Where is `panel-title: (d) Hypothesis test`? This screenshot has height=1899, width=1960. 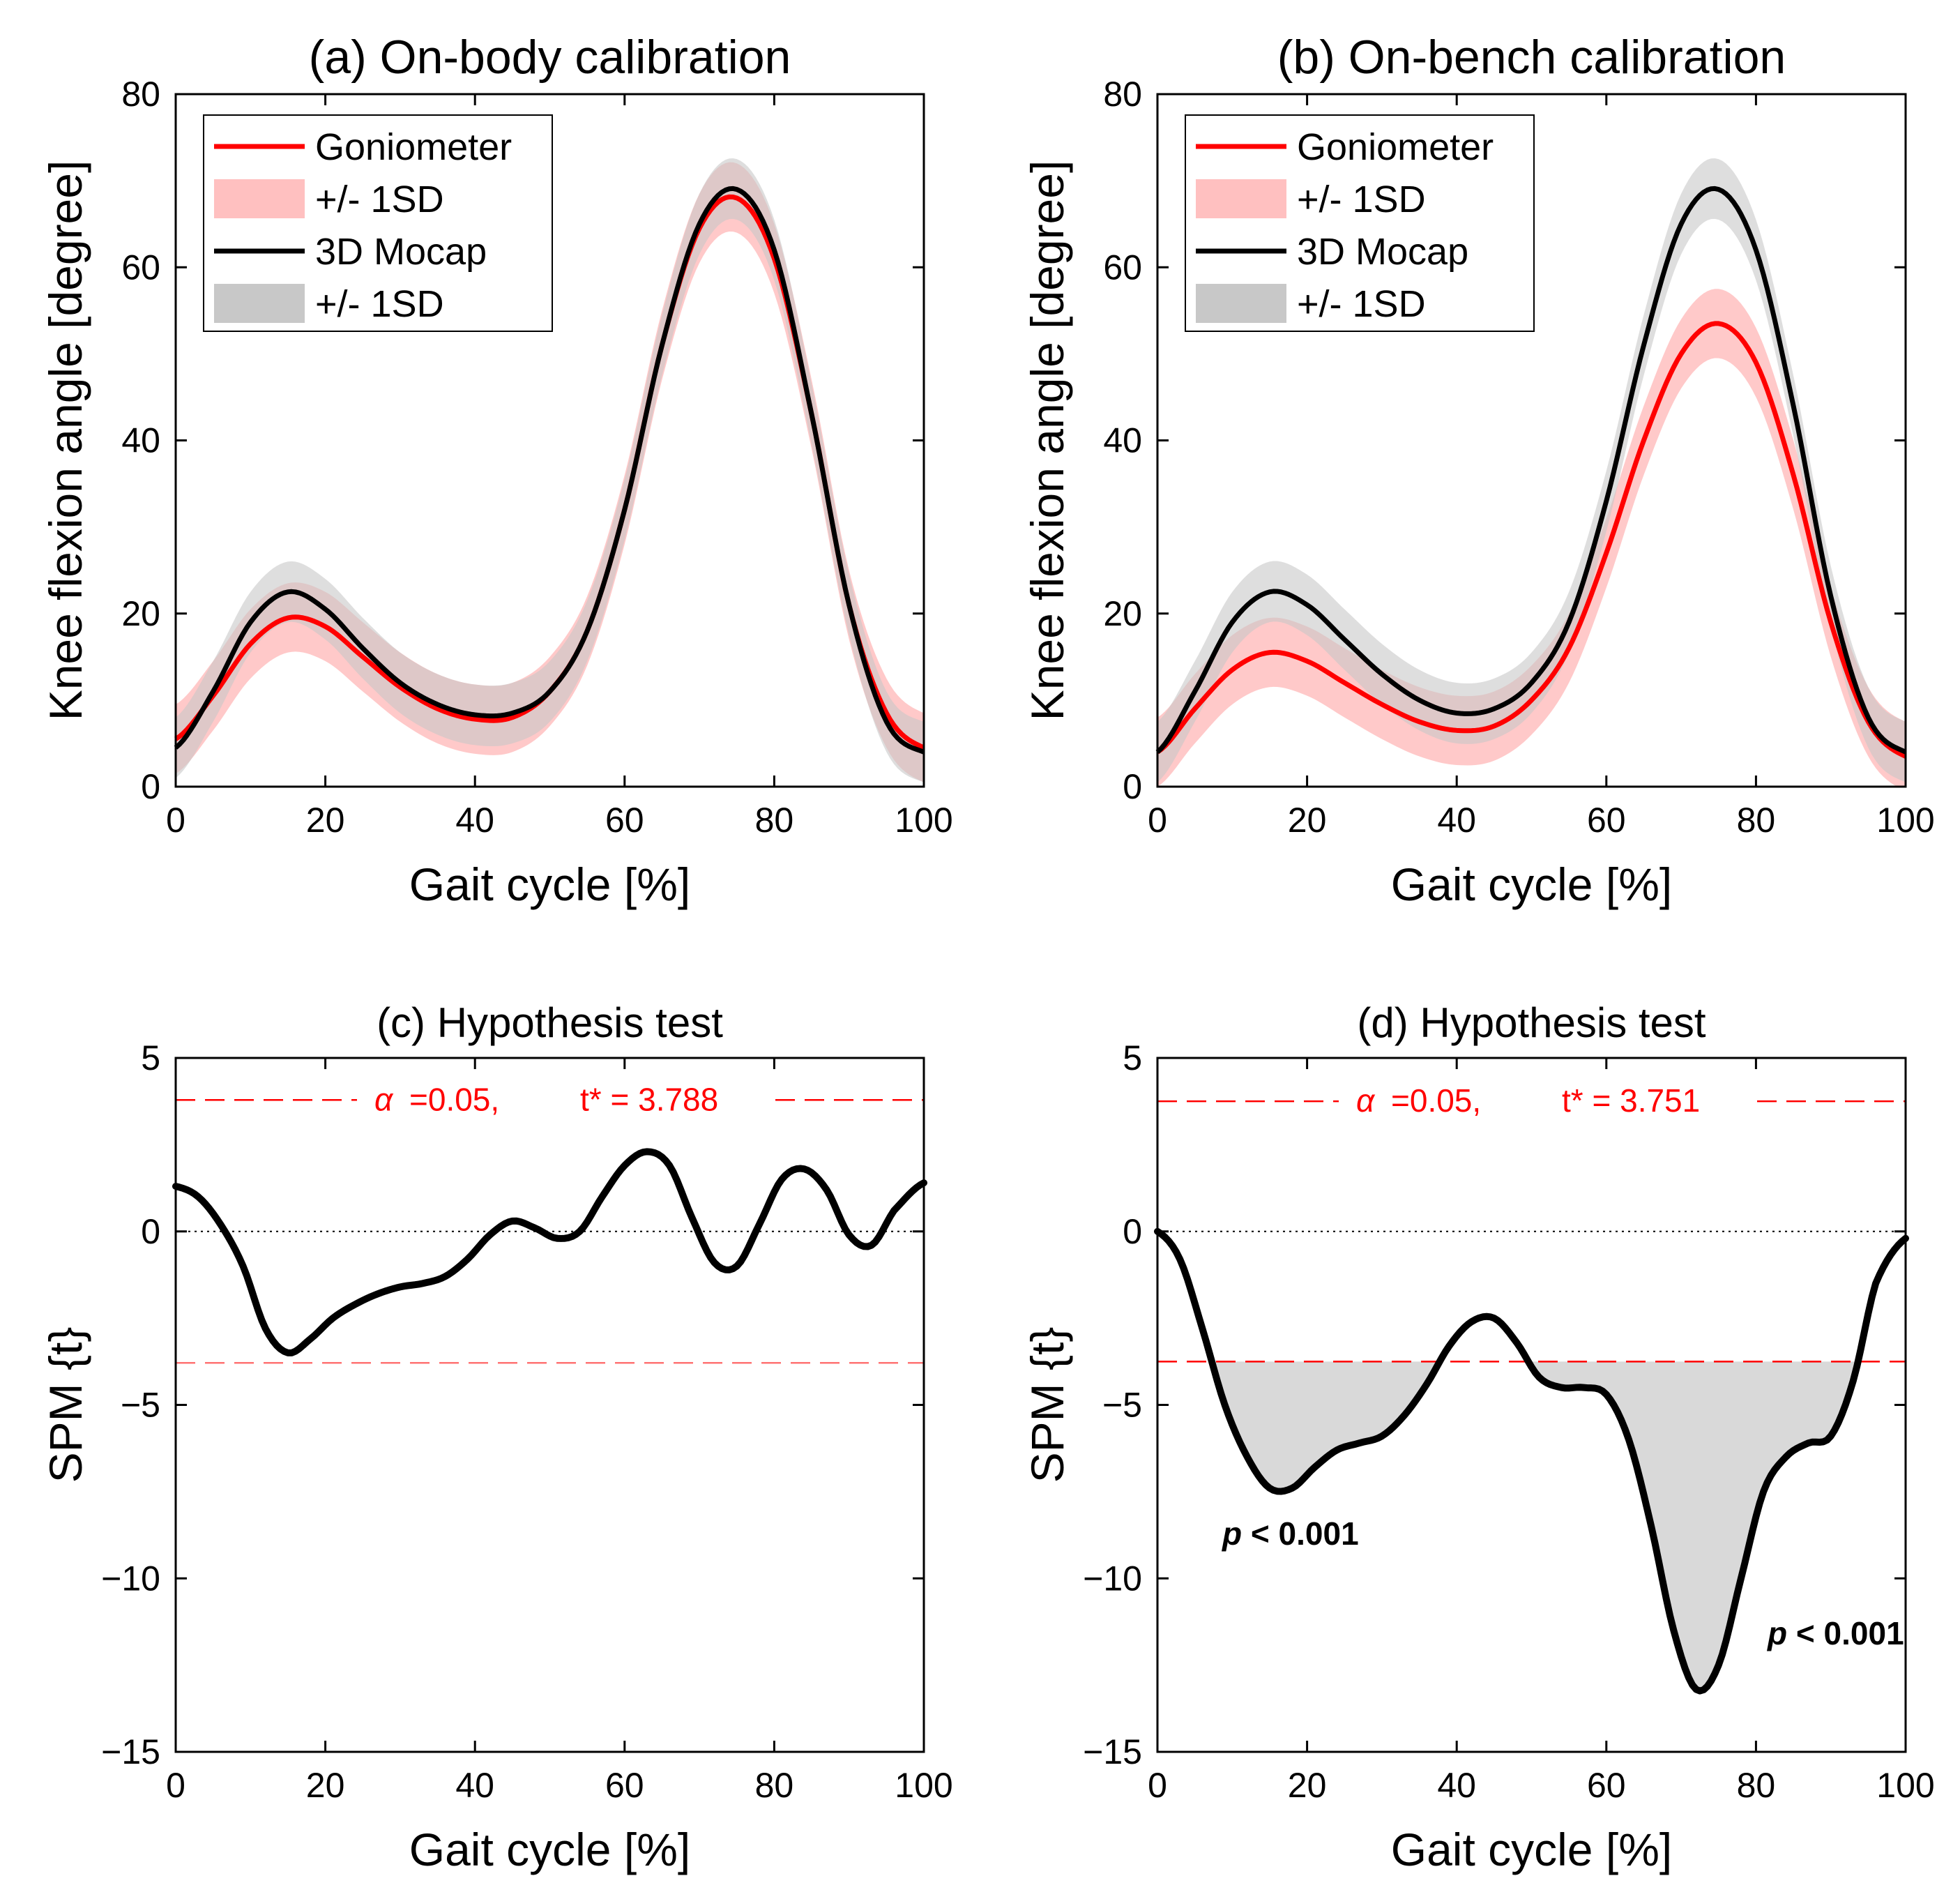 panel-title: (d) Hypothesis test is located at coordinates (1531, 1022).